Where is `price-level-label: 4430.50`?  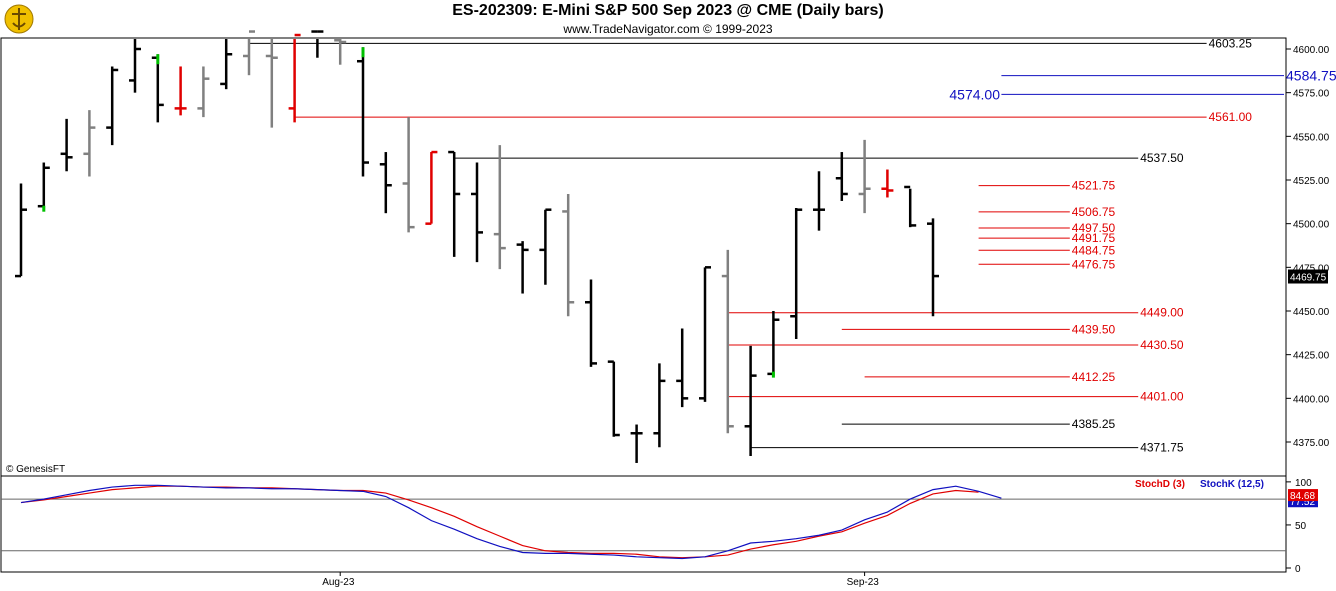 price-level-label: 4430.50 is located at coordinates (1162, 345).